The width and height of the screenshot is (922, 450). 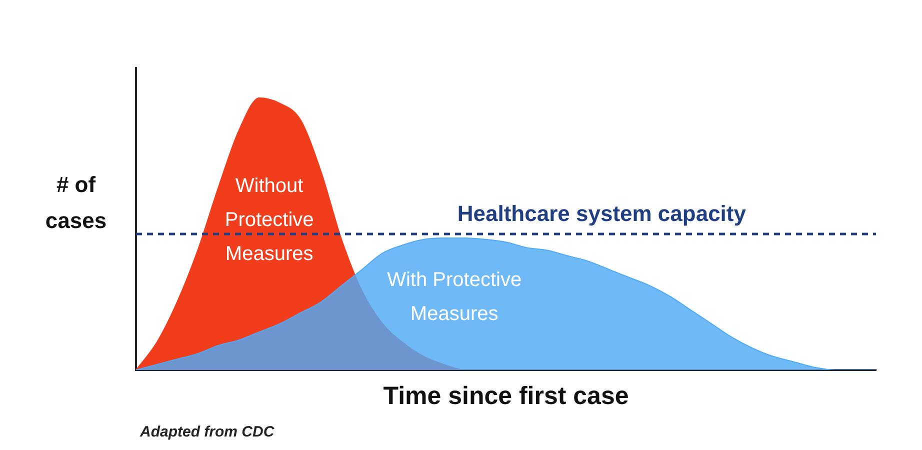 What do you see at coordinates (269, 219) in the screenshot?
I see `series-label: Without Protective Measures` at bounding box center [269, 219].